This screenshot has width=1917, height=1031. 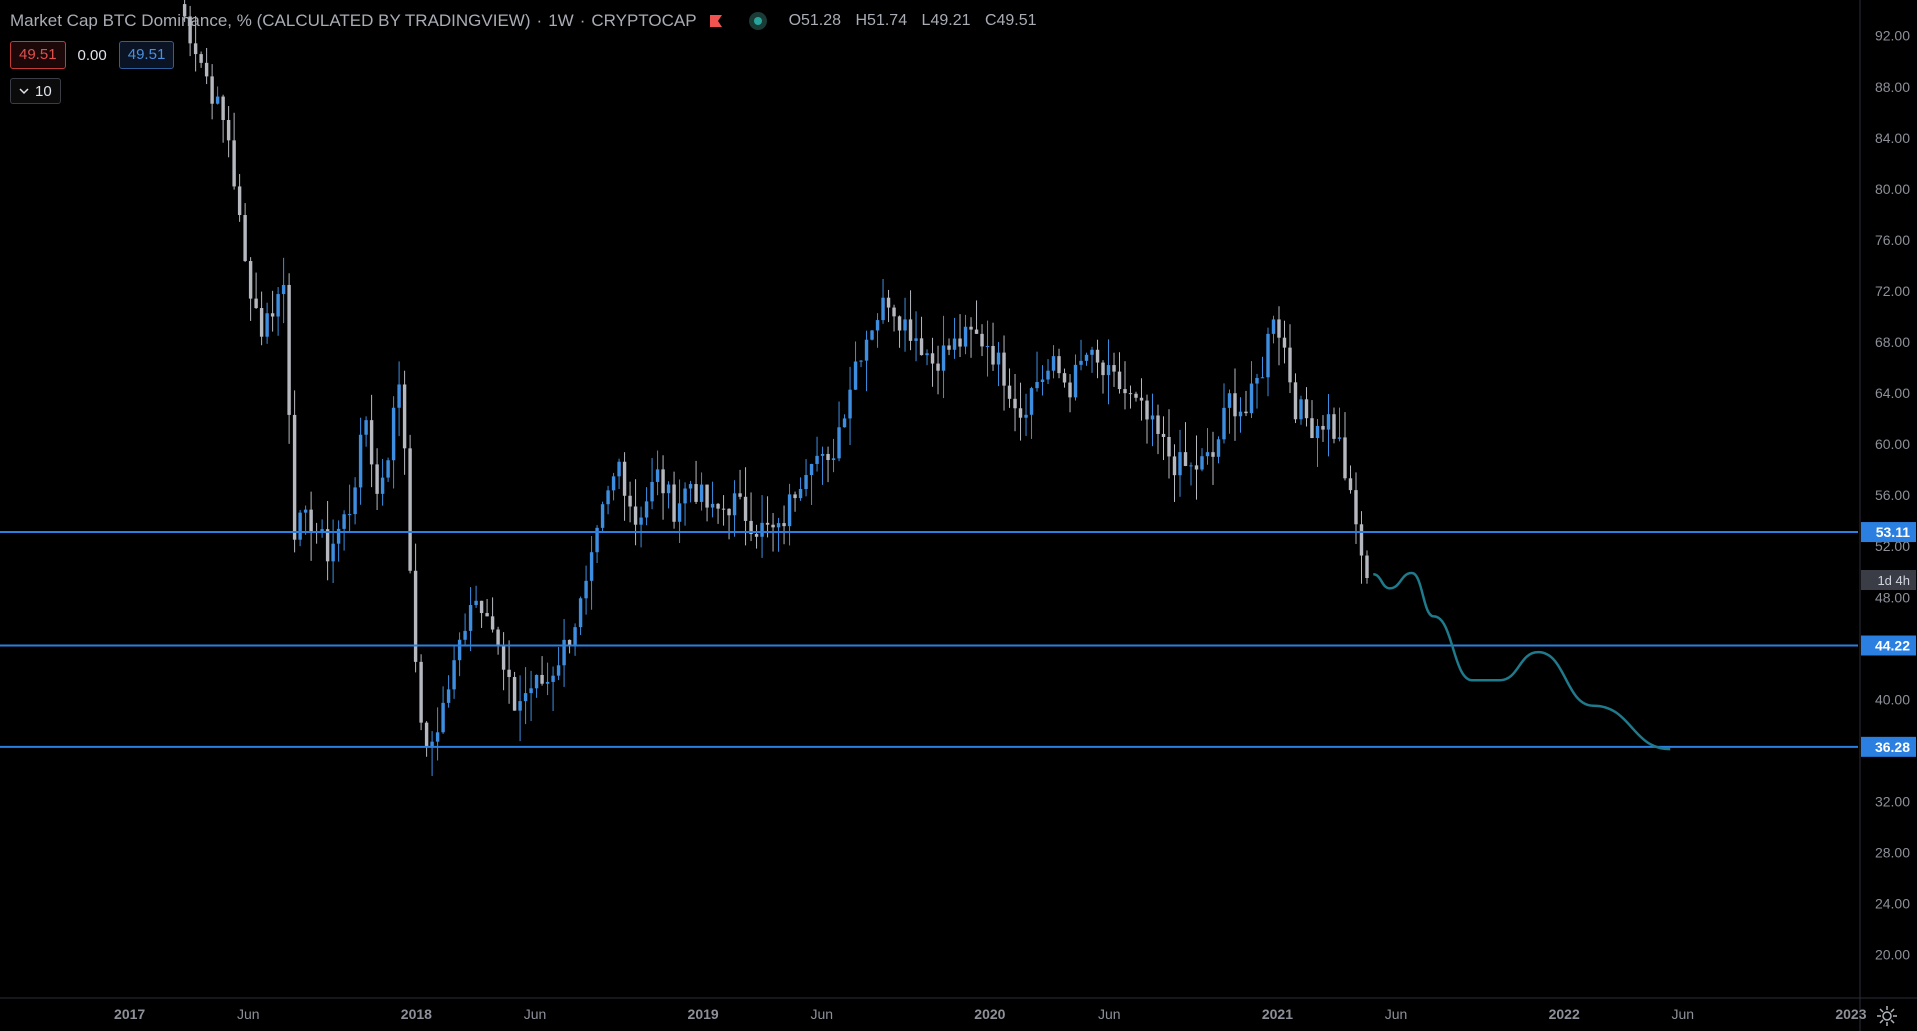 I want to click on gear-icon, so click(x=1887, y=1016).